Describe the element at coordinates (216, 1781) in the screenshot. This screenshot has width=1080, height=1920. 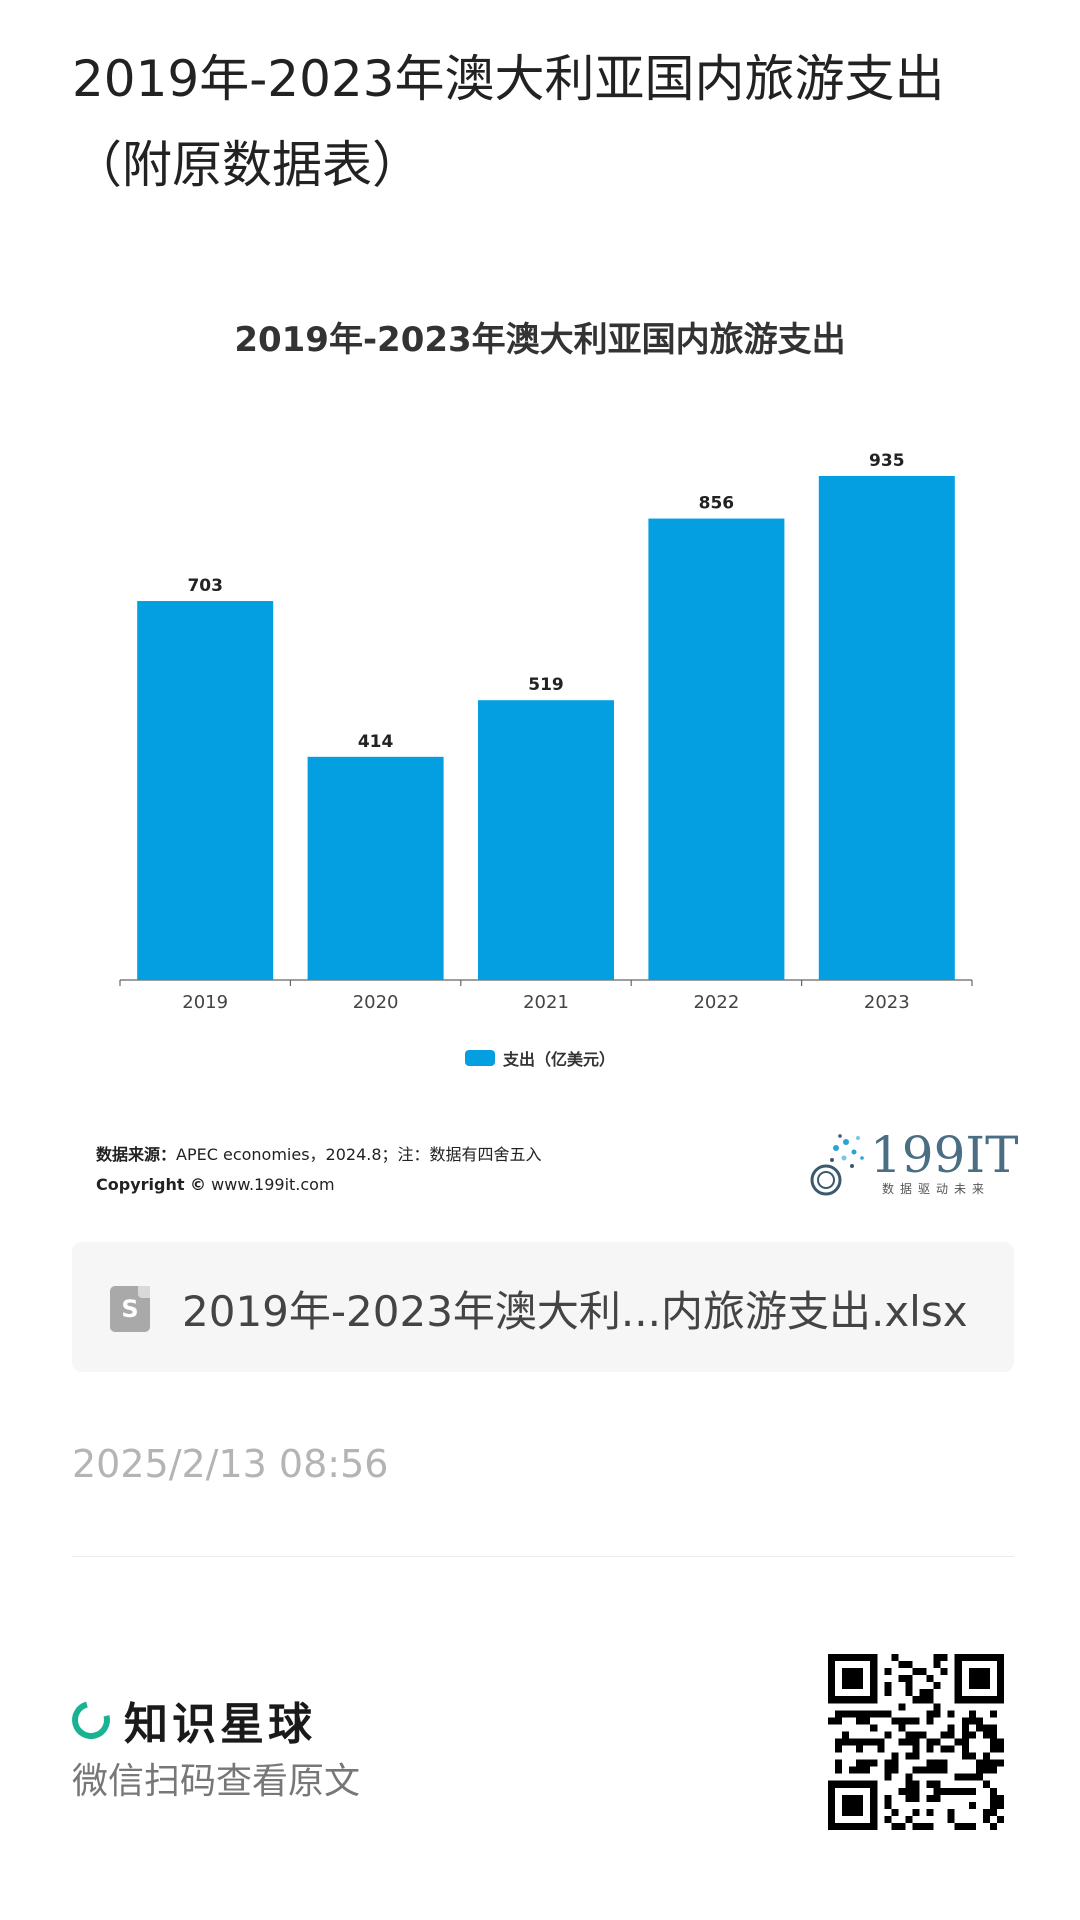
I see `scan-hint: 微信扫码查看原文` at that location.